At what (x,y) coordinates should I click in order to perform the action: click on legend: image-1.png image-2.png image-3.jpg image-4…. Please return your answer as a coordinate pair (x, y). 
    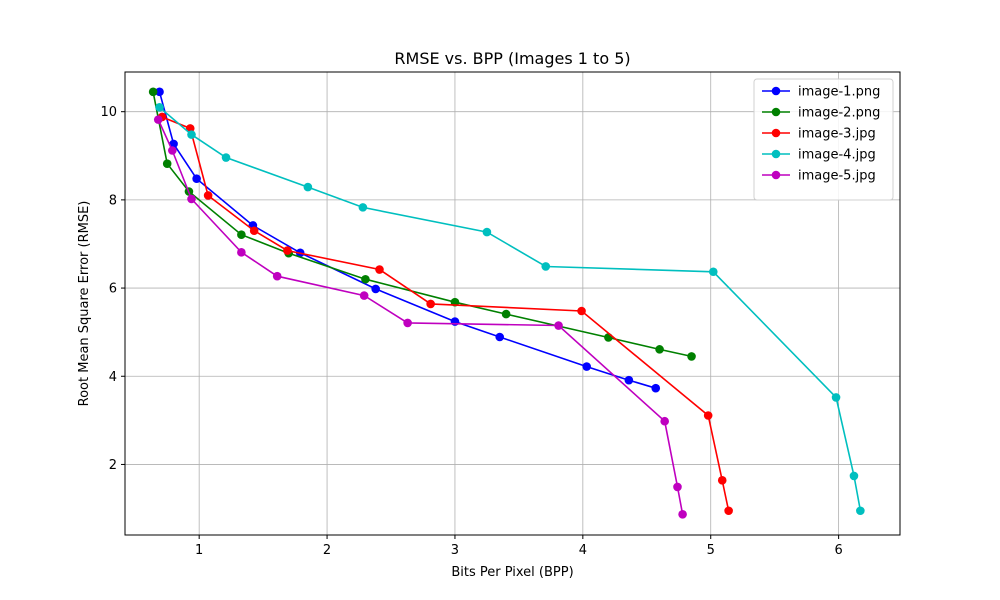
    Looking at the image, I should click on (823, 139).